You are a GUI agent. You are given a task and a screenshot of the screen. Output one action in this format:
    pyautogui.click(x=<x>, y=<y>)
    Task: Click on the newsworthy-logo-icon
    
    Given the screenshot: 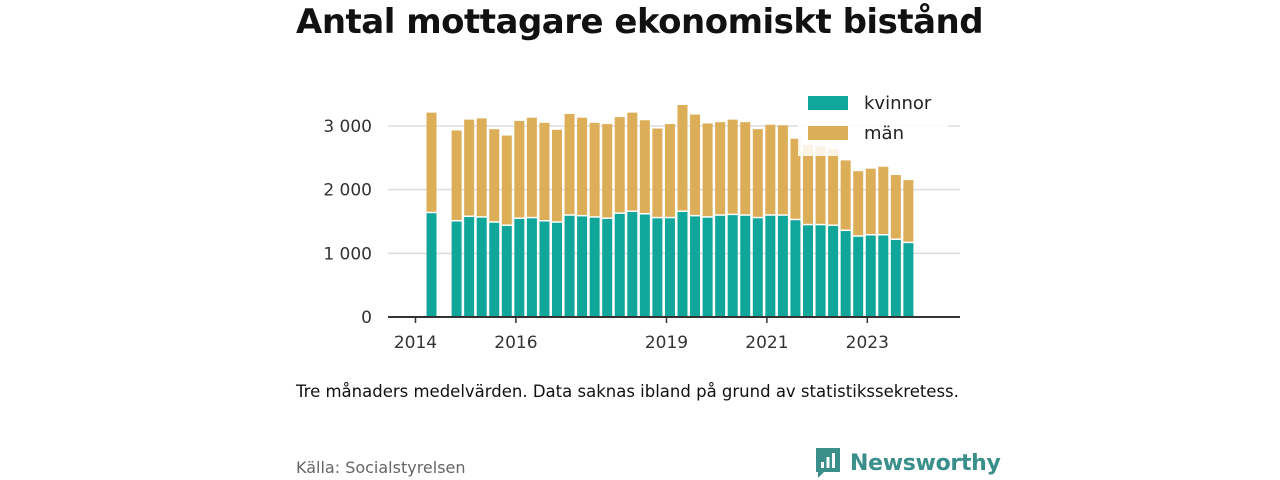 What is the action you would take?
    pyautogui.click(x=828, y=463)
    